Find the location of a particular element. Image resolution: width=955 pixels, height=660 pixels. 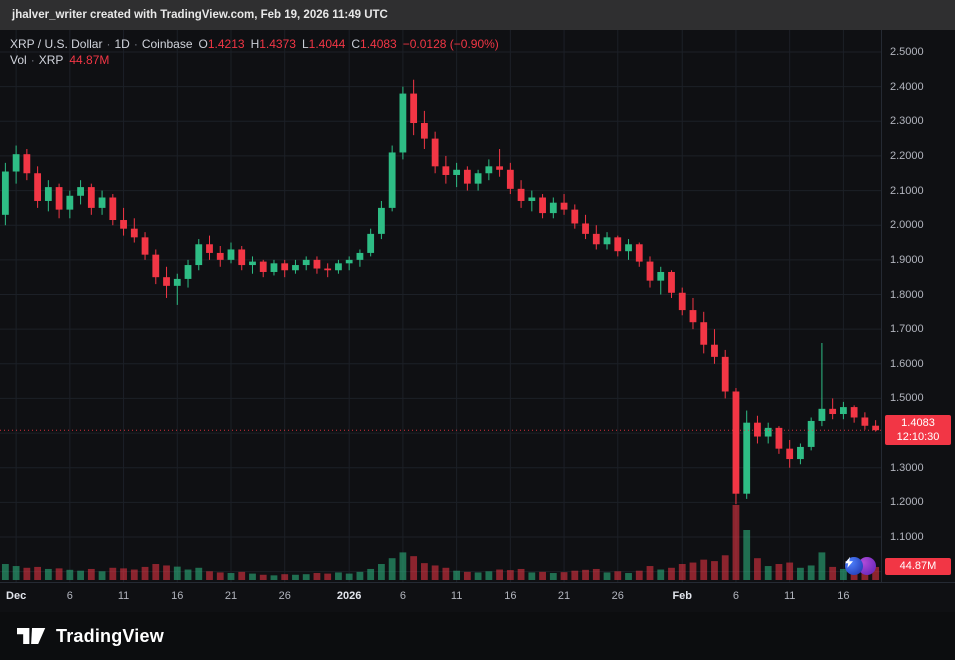

price-axis-label: 1.8000 is located at coordinates (907, 294).